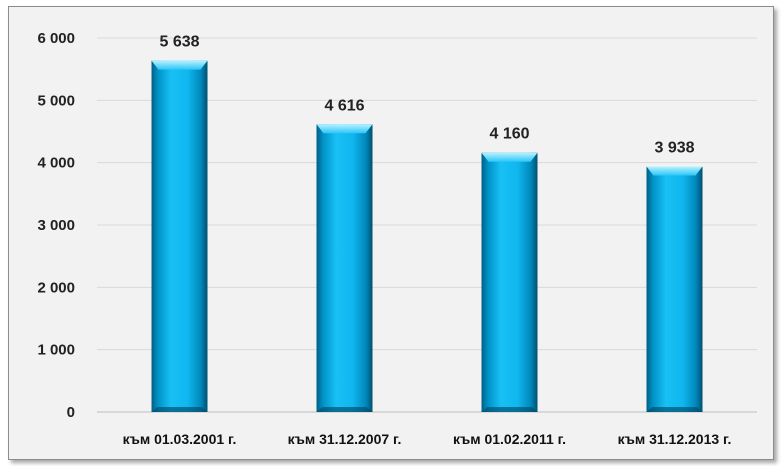 This screenshot has width=783, height=466. Describe the element at coordinates (56, 350) in the screenshot. I see `y-tick-label: 1 000` at that location.